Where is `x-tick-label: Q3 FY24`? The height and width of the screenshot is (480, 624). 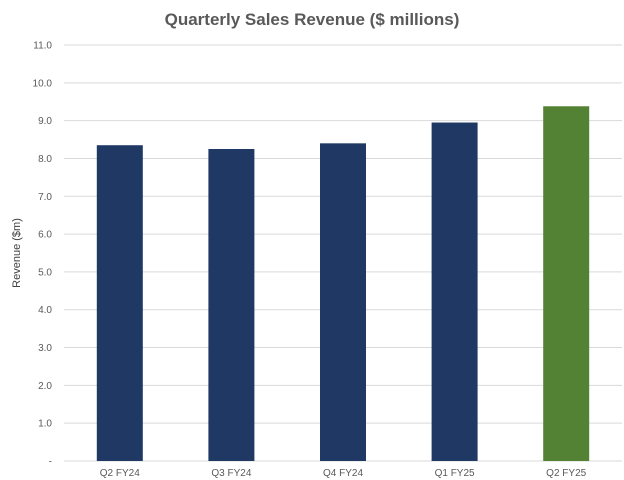 x-tick-label: Q3 FY24 is located at coordinates (231, 473).